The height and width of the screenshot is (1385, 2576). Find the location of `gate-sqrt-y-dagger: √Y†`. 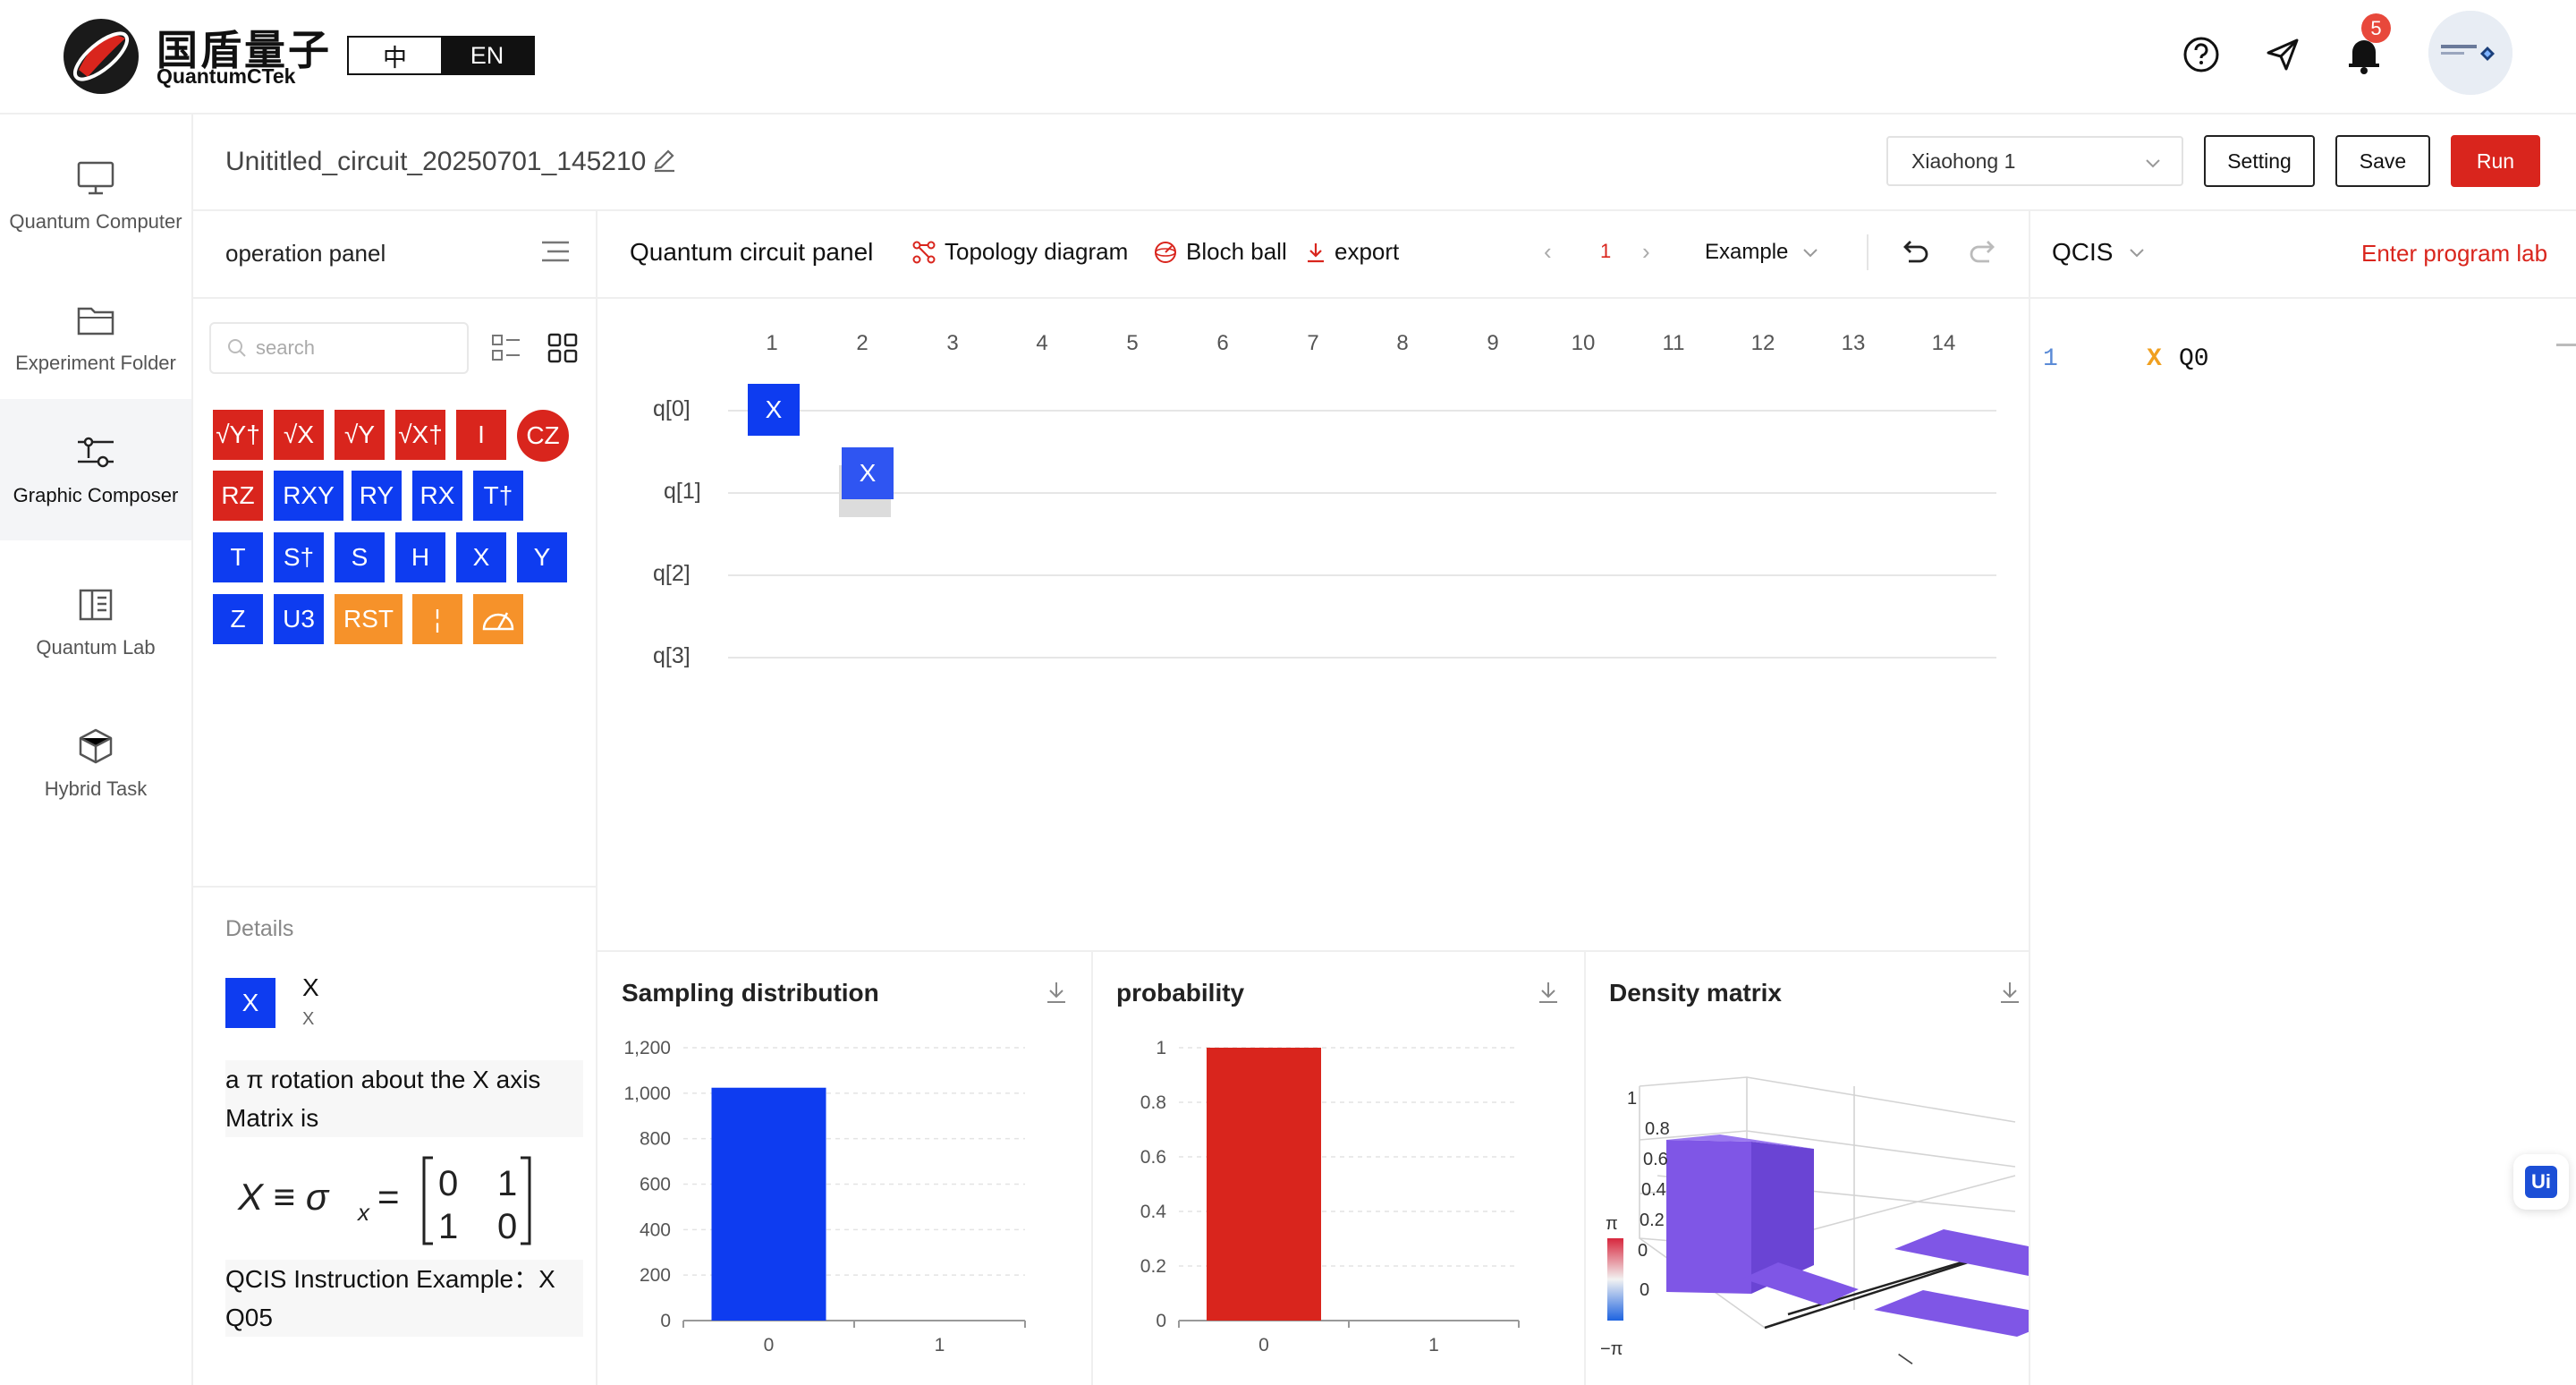

gate-sqrt-y-dagger: √Y† is located at coordinates (238, 435).